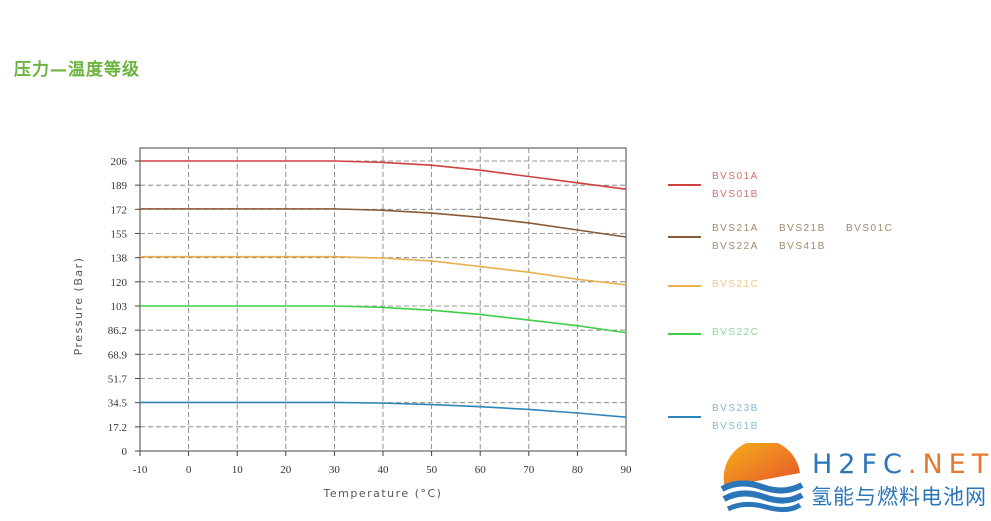 The image size is (991, 521). Describe the element at coordinates (736, 284) in the screenshot. I see `legend-label: BVS21C` at that location.